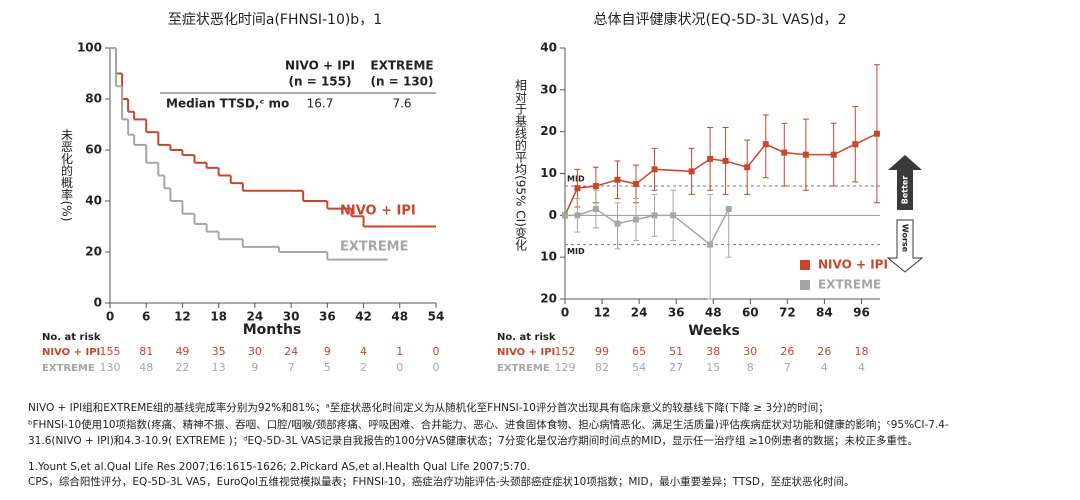 The image size is (1080, 500). Describe the element at coordinates (436, 317) in the screenshot. I see `x-tick-label: 54` at that location.